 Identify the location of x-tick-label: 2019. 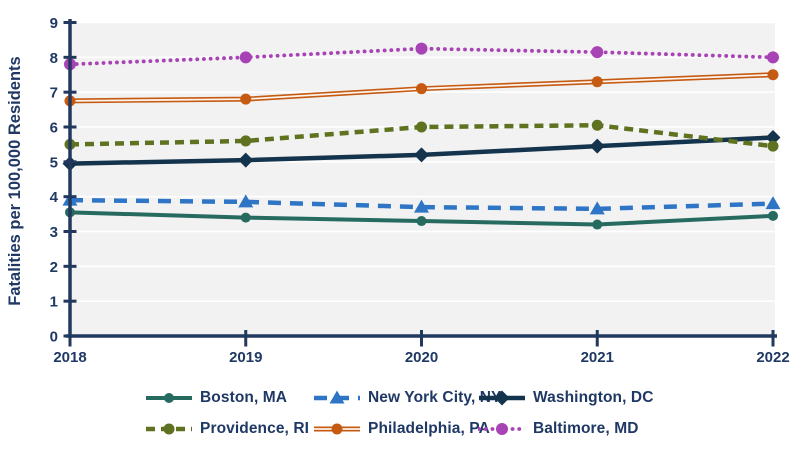
(245, 357).